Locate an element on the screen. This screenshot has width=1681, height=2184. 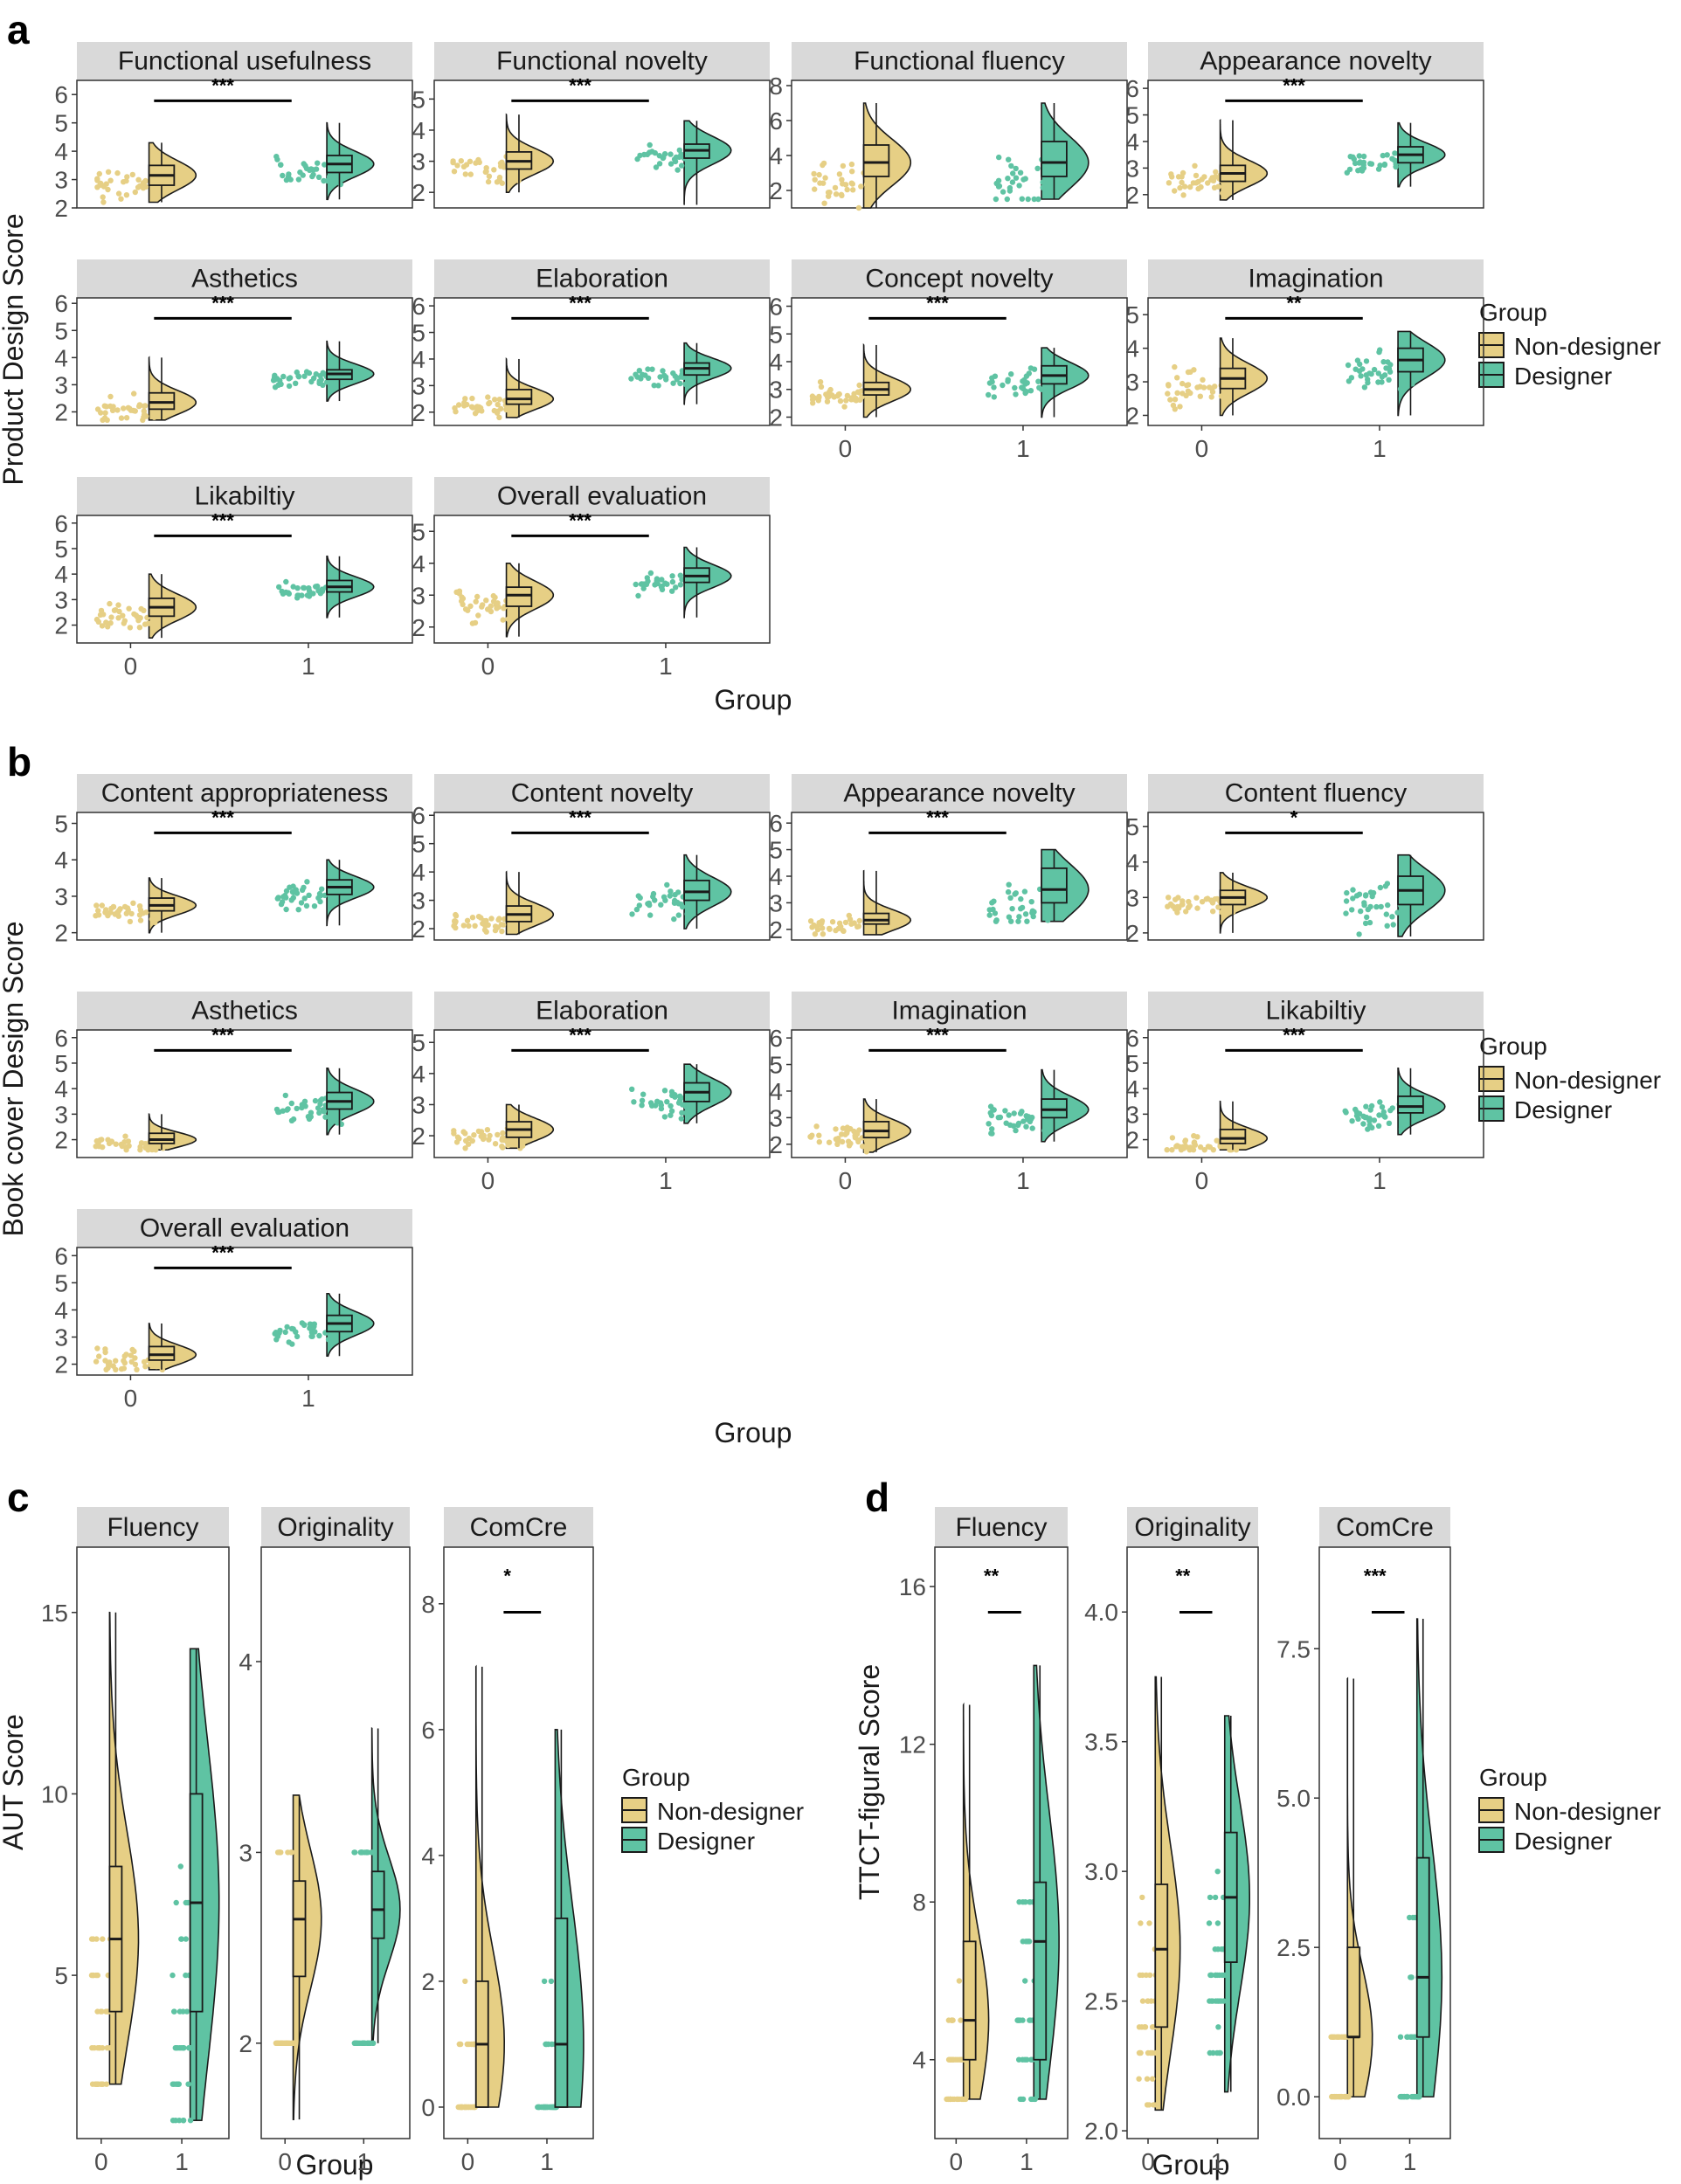
x-axis-title-b: Group is located at coordinates (754, 1432).